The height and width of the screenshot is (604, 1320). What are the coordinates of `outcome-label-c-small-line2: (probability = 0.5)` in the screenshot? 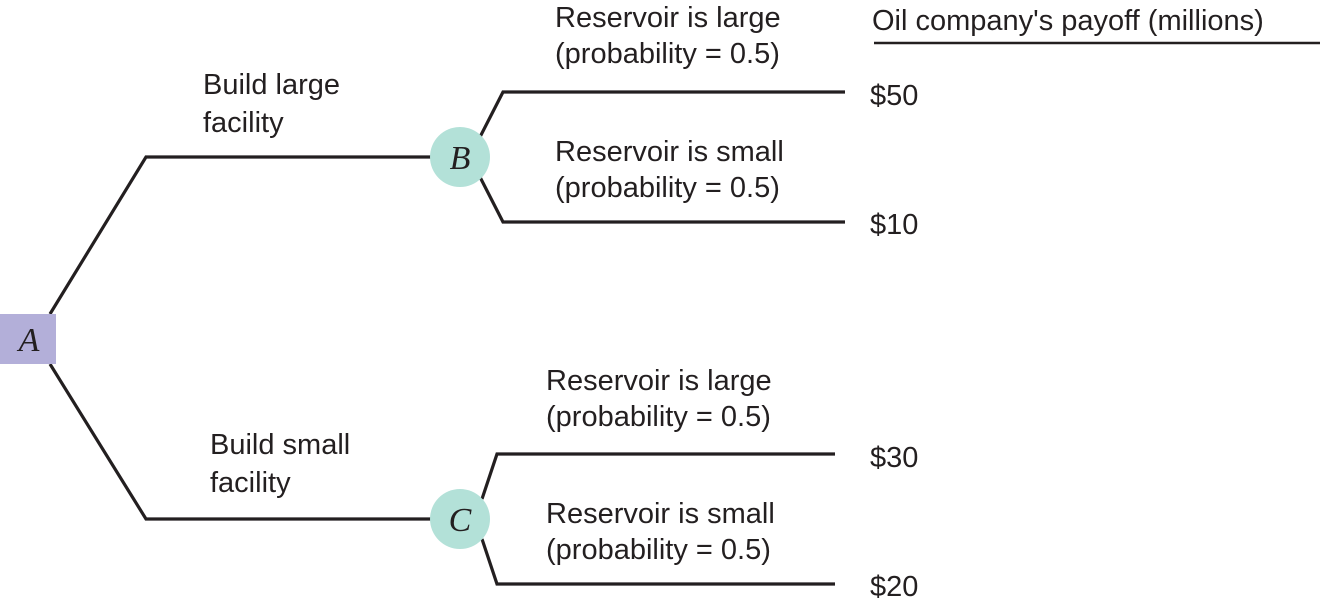 It's located at (658, 550).